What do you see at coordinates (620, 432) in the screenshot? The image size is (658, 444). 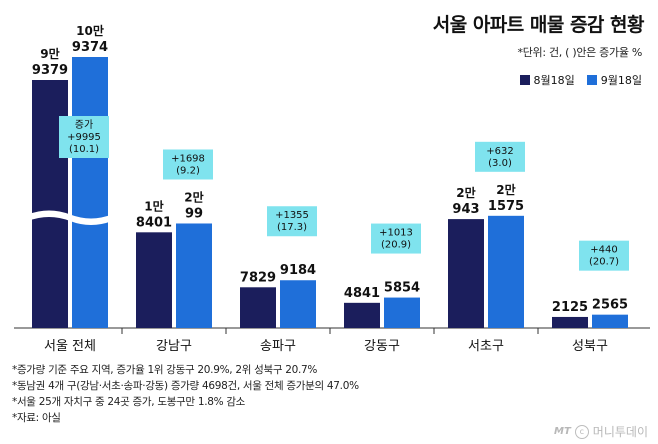 I see `brand-name: 머니투데이` at bounding box center [620, 432].